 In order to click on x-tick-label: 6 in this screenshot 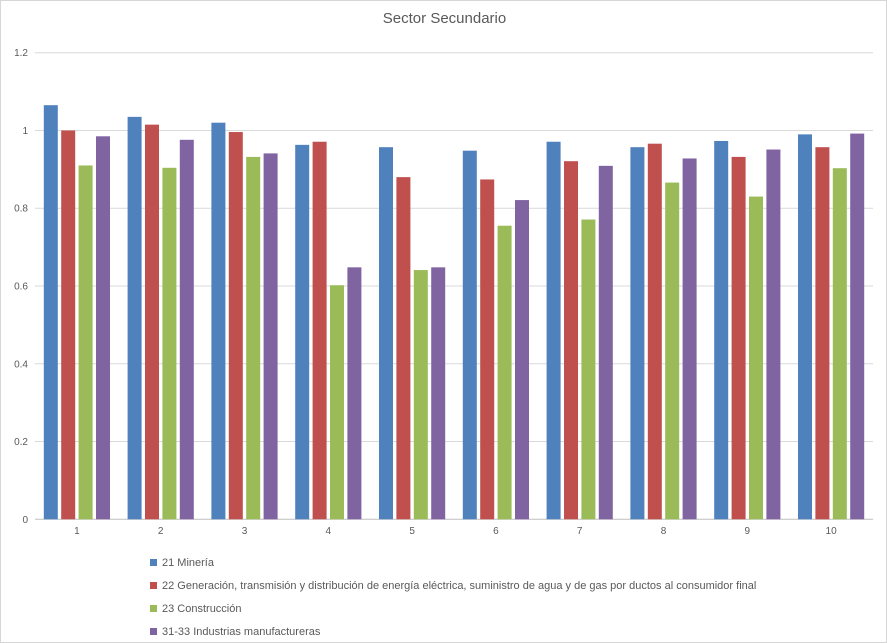, I will do `click(496, 531)`.